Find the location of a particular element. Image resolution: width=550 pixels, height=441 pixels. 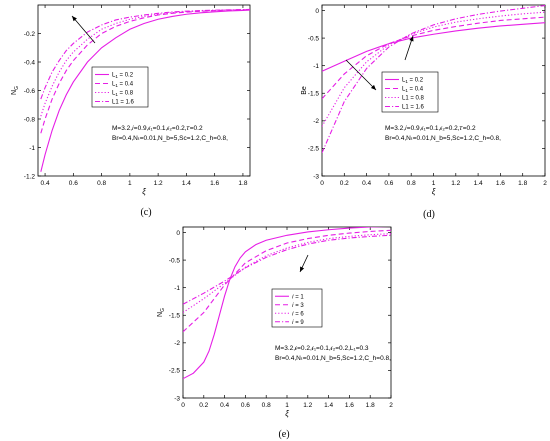

y-axis-label: NG is located at coordinates (15, 90).